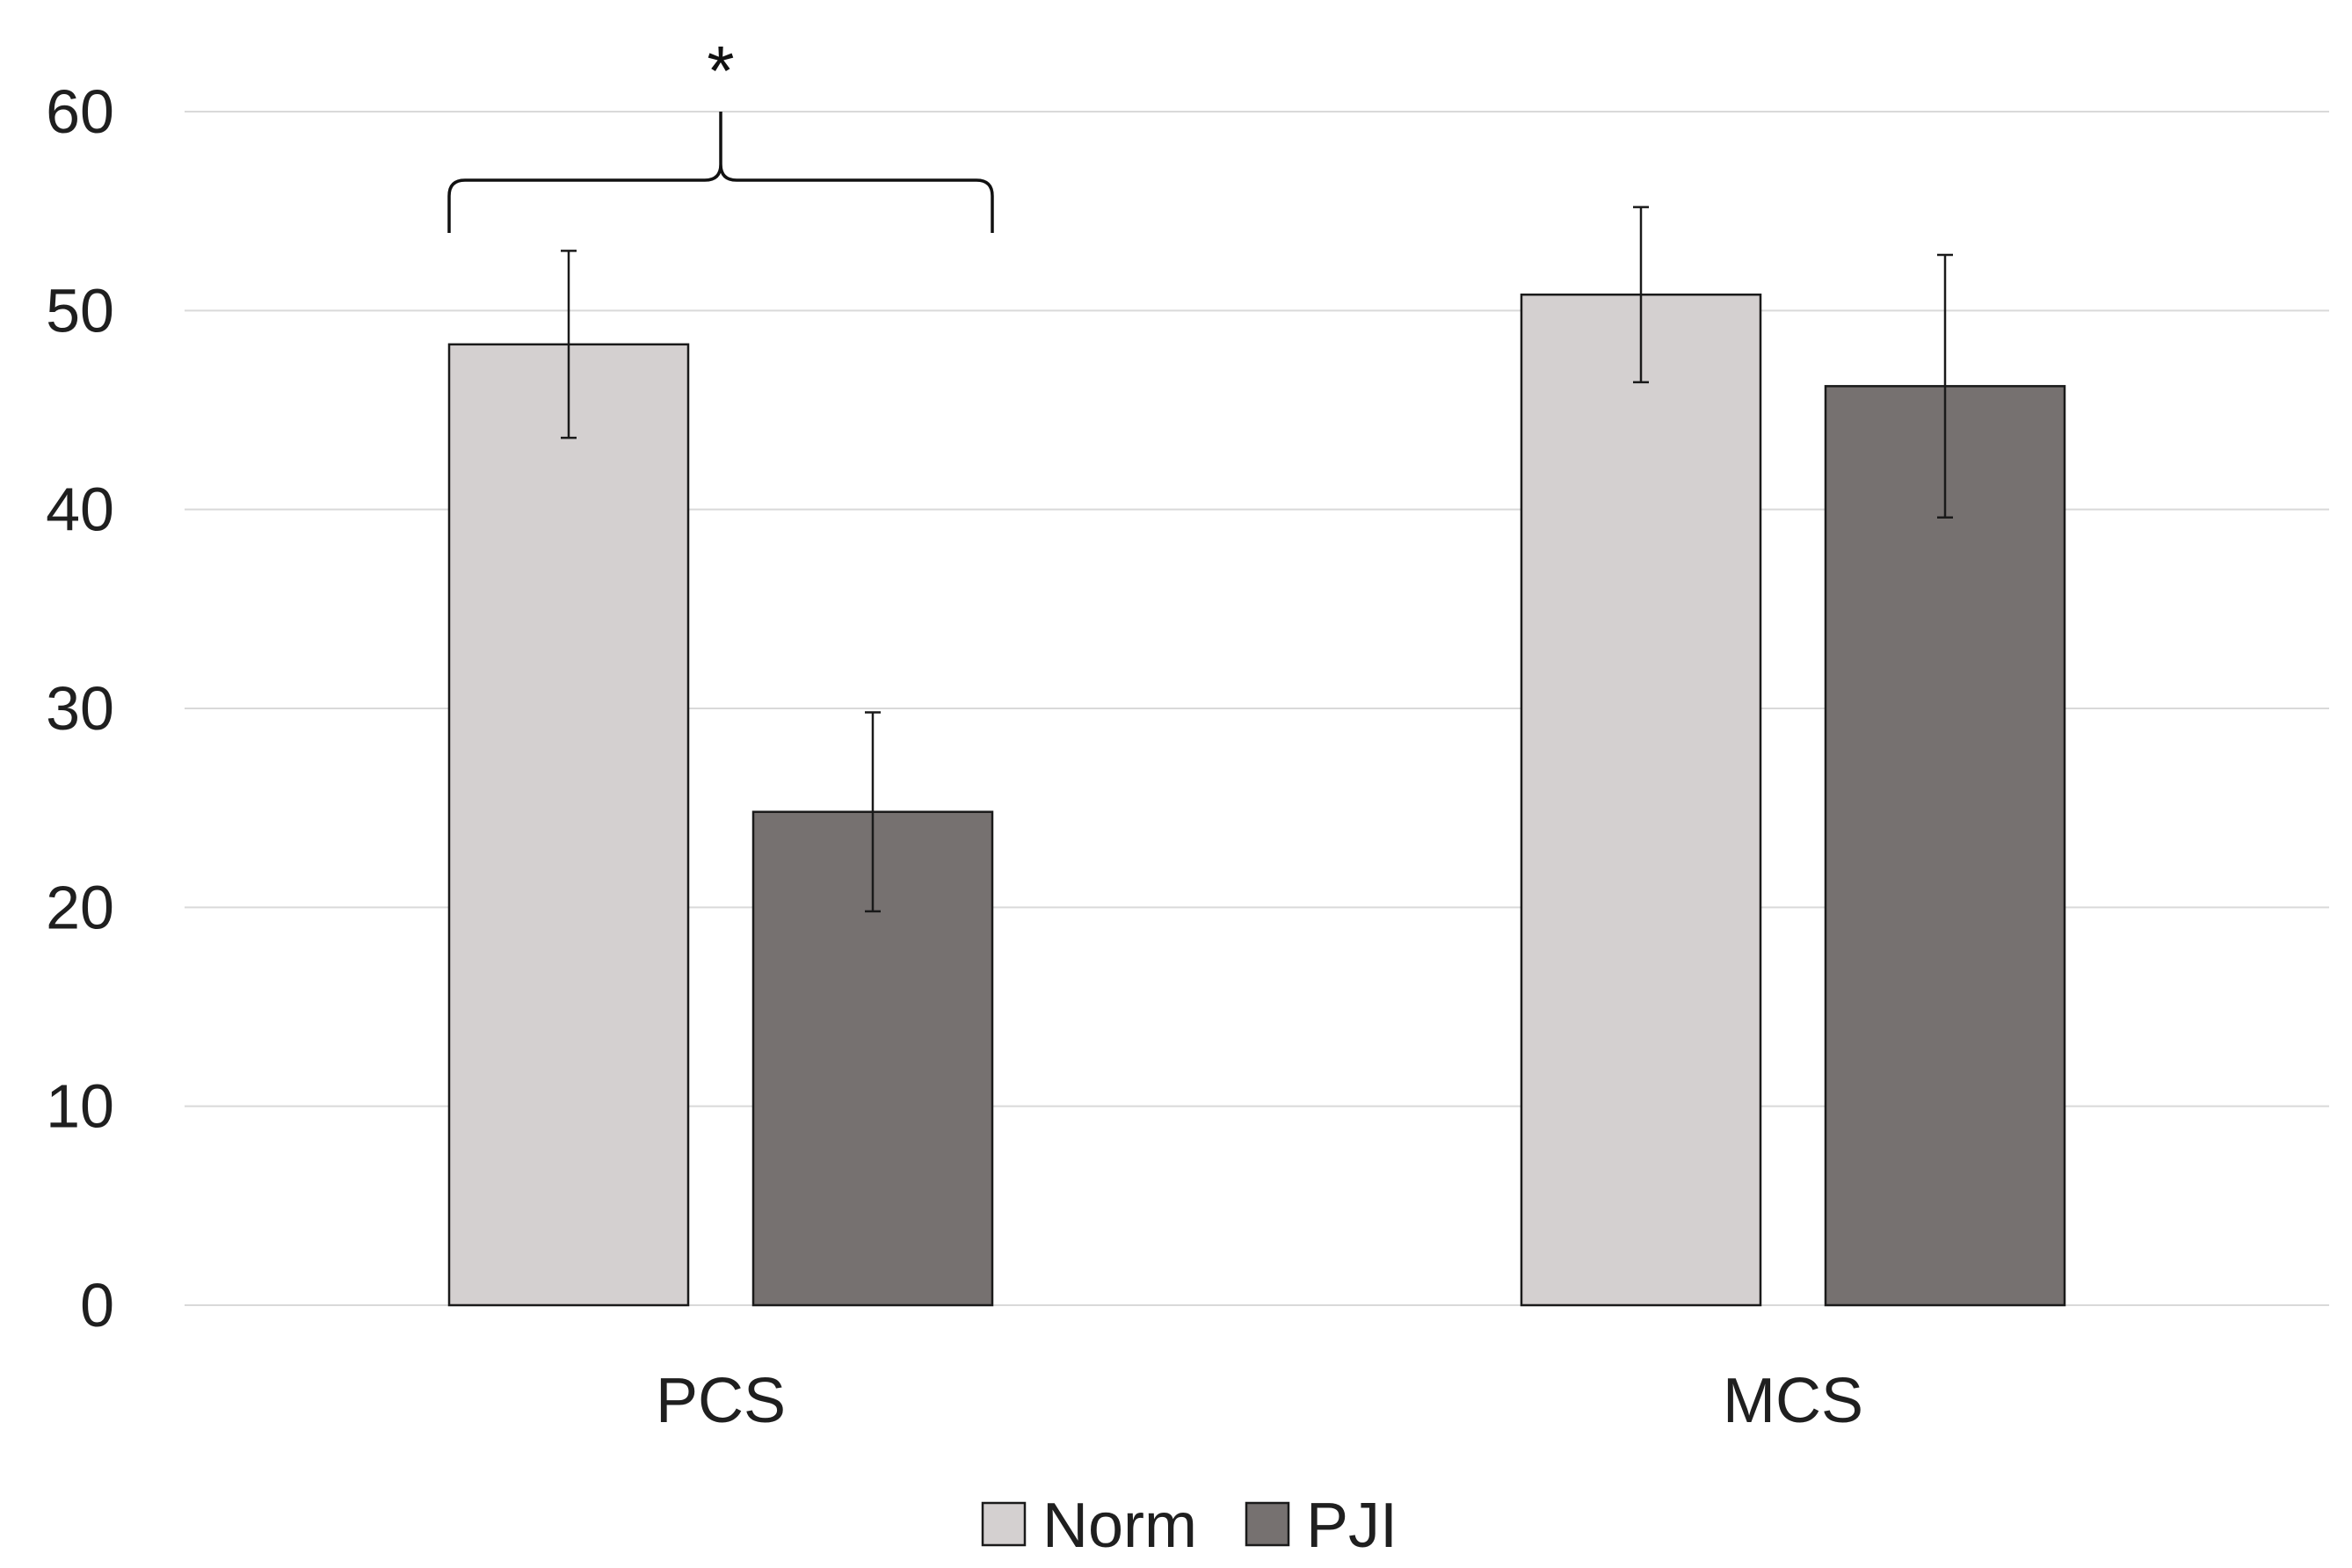 This screenshot has width=2352, height=1568. I want to click on significance-bracket, so click(720, 172).